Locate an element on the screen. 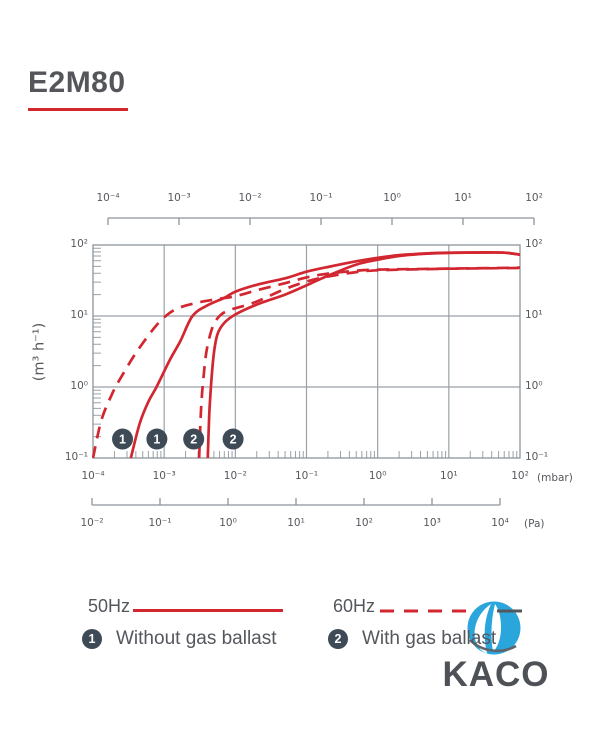 The image size is (606, 742). kaco-logo-mark is located at coordinates (494, 628).